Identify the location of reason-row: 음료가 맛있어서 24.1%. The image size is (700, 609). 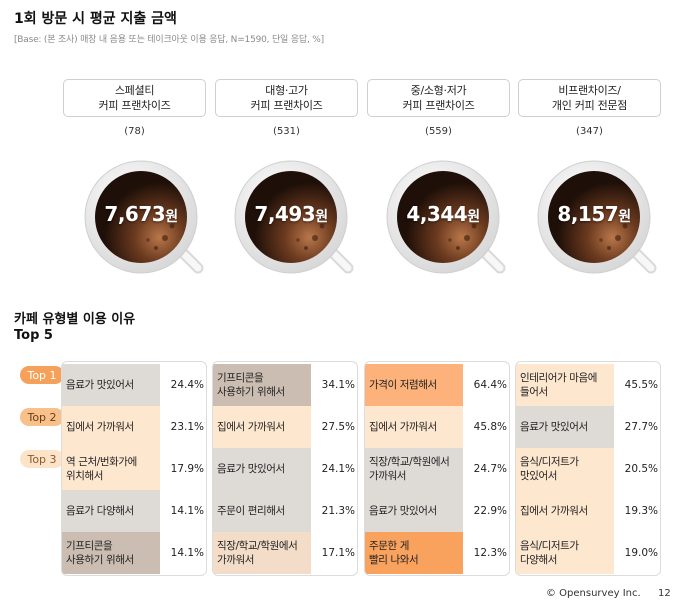
(285, 469).